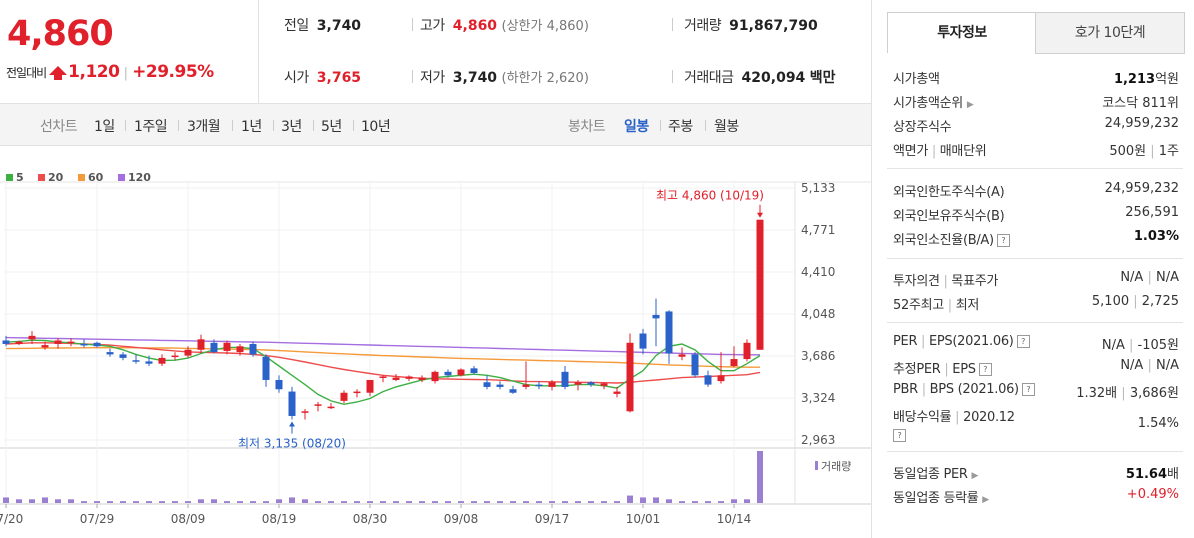  I want to click on current-price: 4,860, so click(60, 34).